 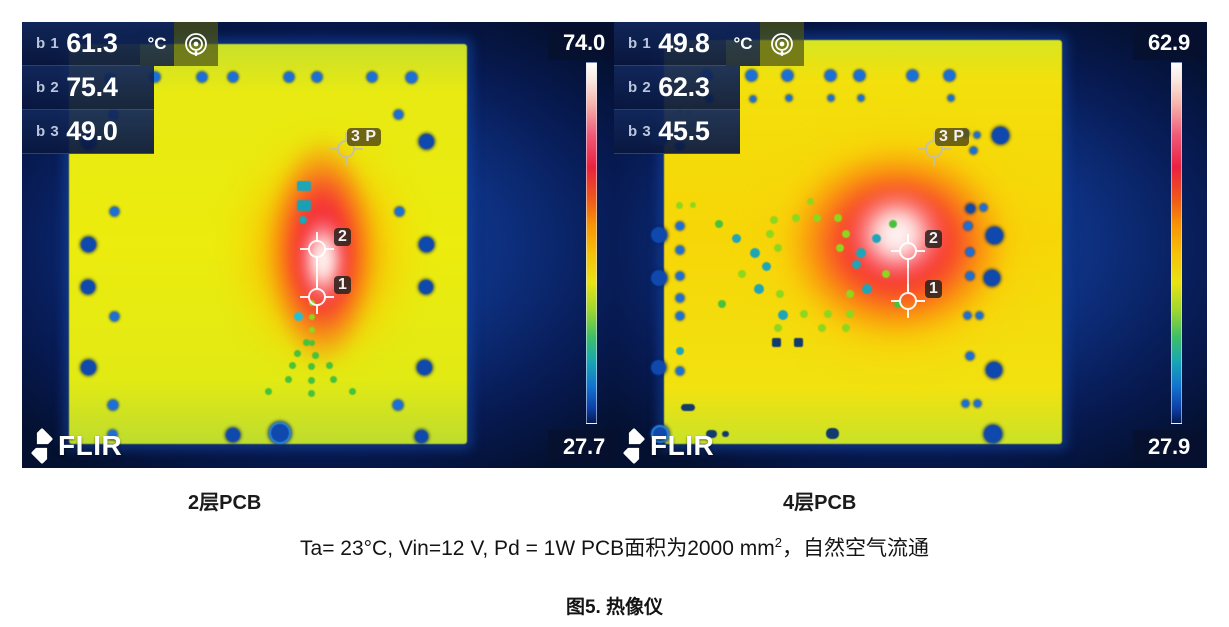 What do you see at coordinates (92, 43) in the screenshot?
I see `readout-b1-value: 61.3` at bounding box center [92, 43].